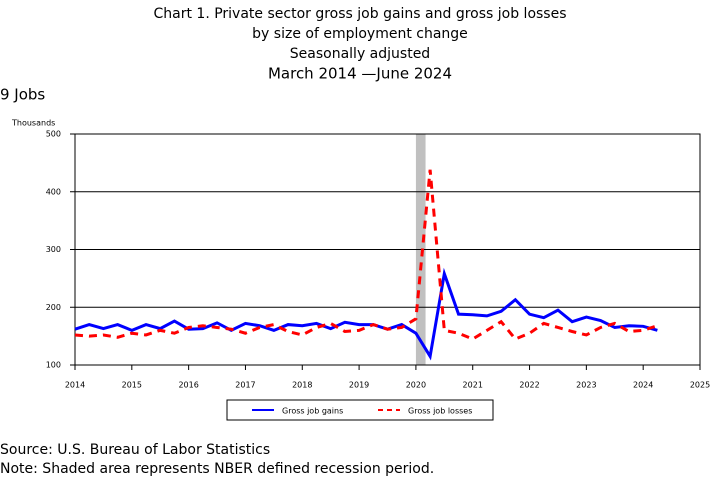 The height and width of the screenshot is (480, 720). I want to click on y-axis-label: Thousands, so click(33, 123).